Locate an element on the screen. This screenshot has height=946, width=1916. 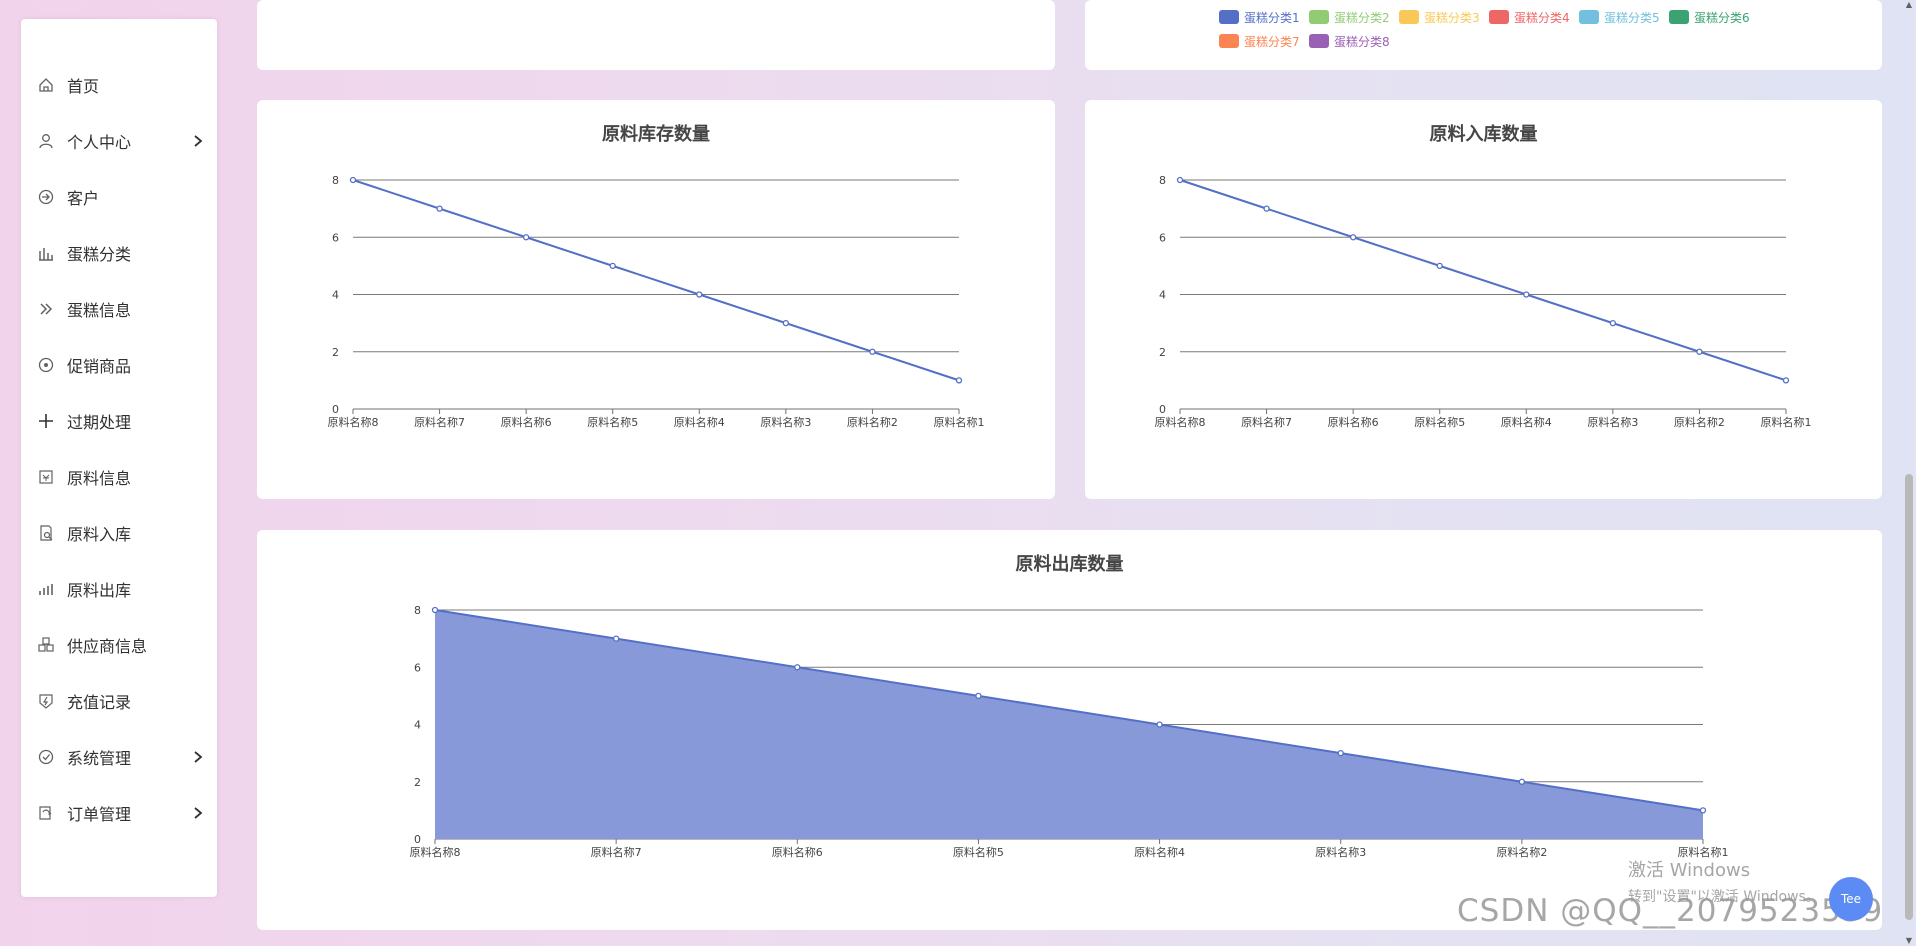
scroll-up-arrow: ▲ is located at coordinates (1909, 4).